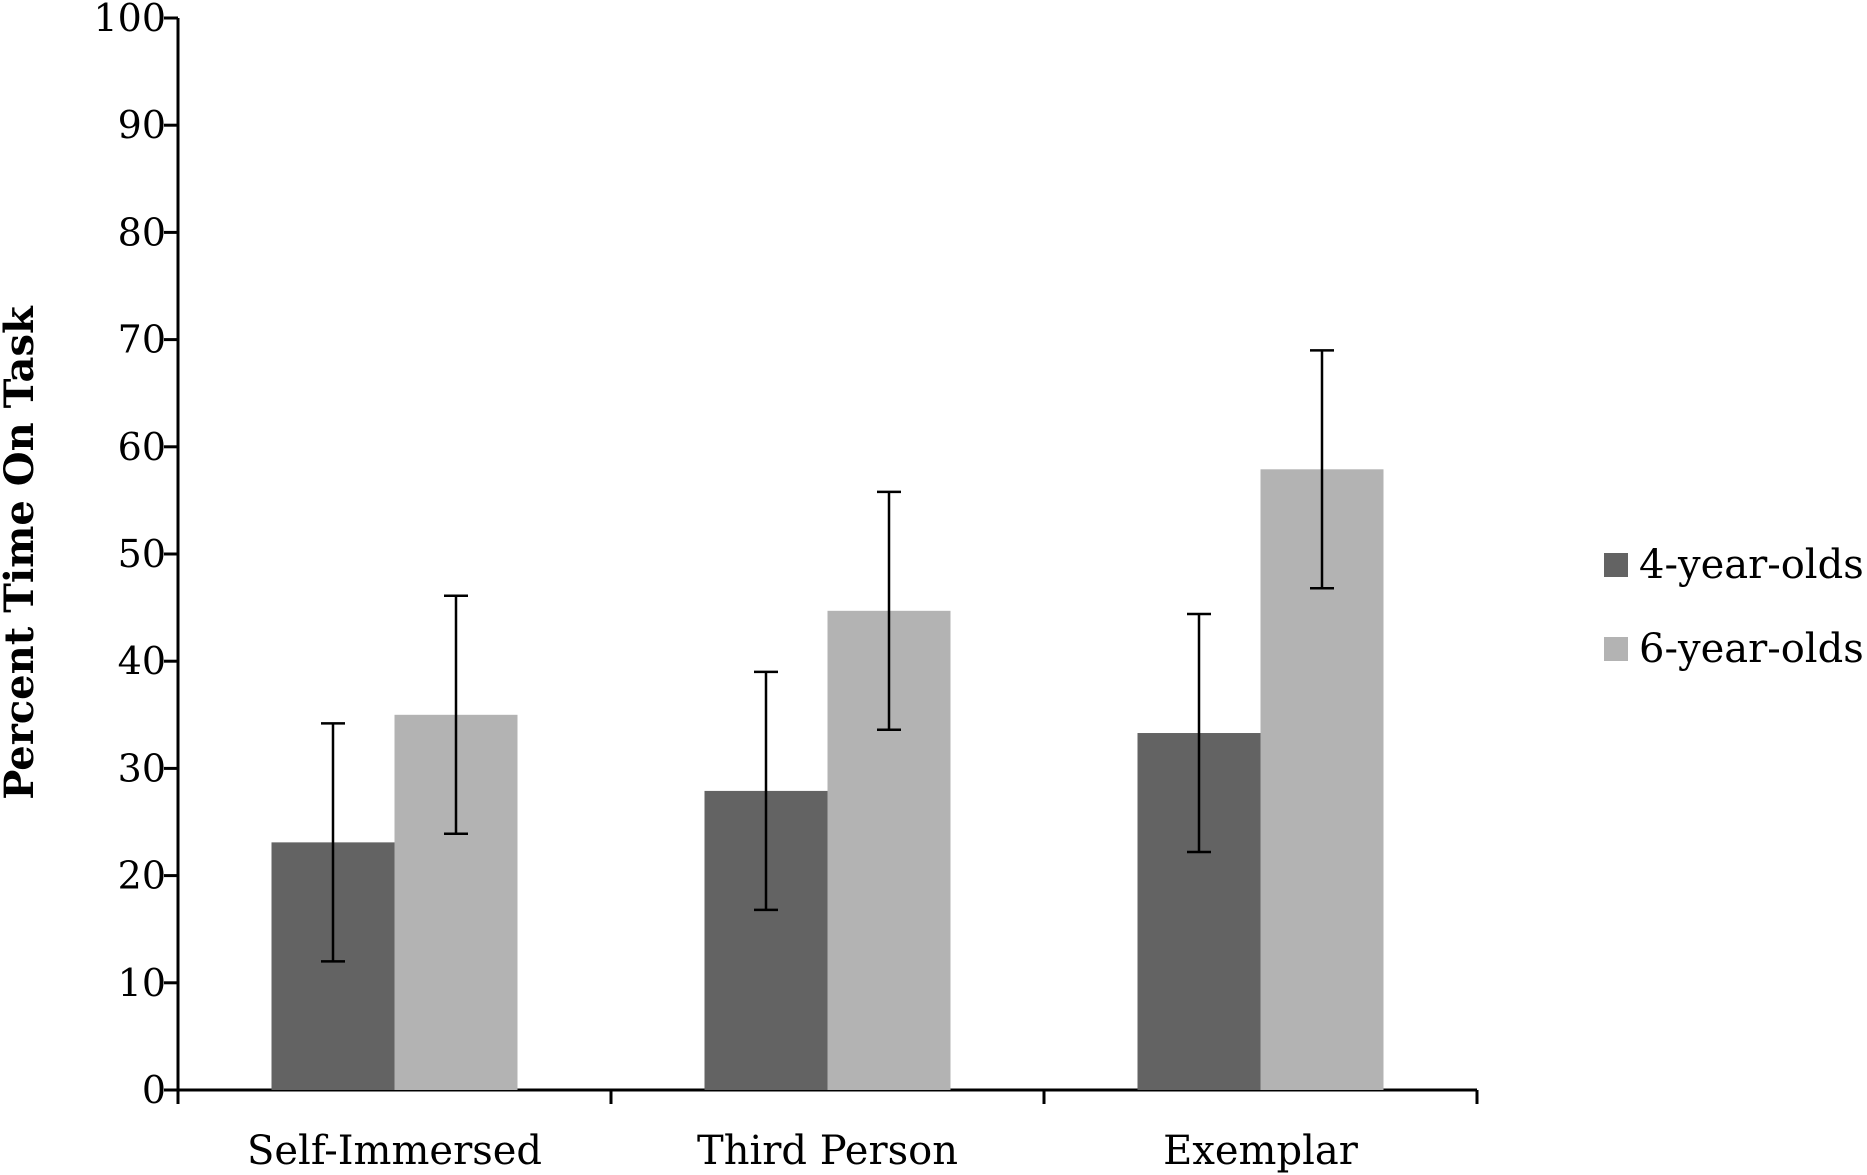 The height and width of the screenshot is (1175, 1867). What do you see at coordinates (142, 554) in the screenshot?
I see `y-tick-label: 50` at bounding box center [142, 554].